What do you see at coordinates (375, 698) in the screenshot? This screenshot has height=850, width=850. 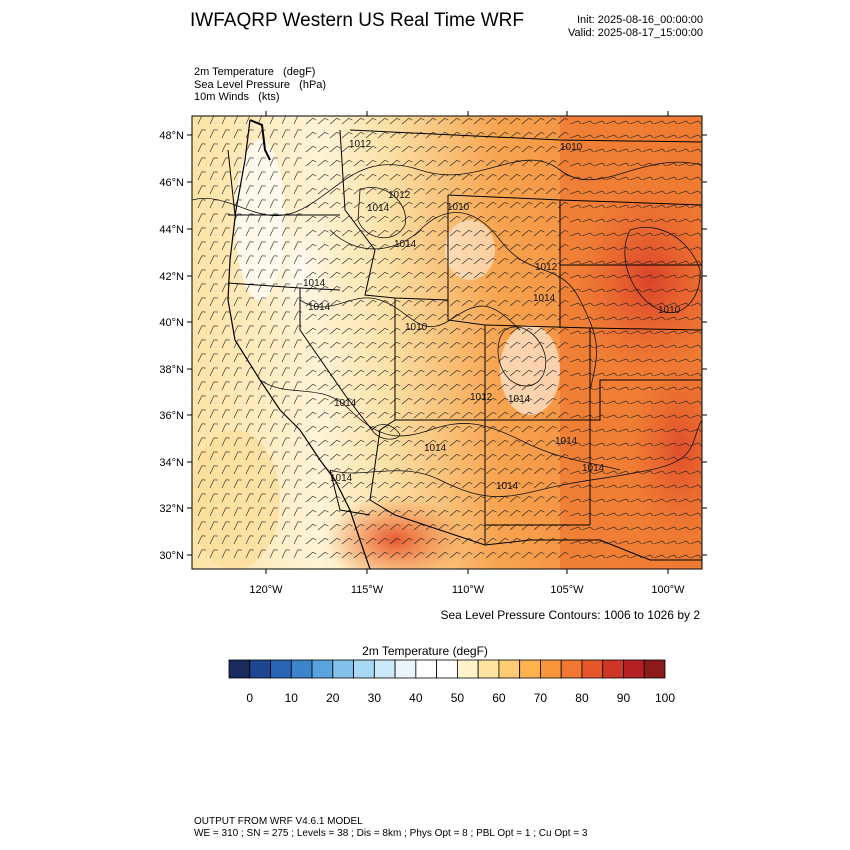 I see `colorbar-label: 30` at bounding box center [375, 698].